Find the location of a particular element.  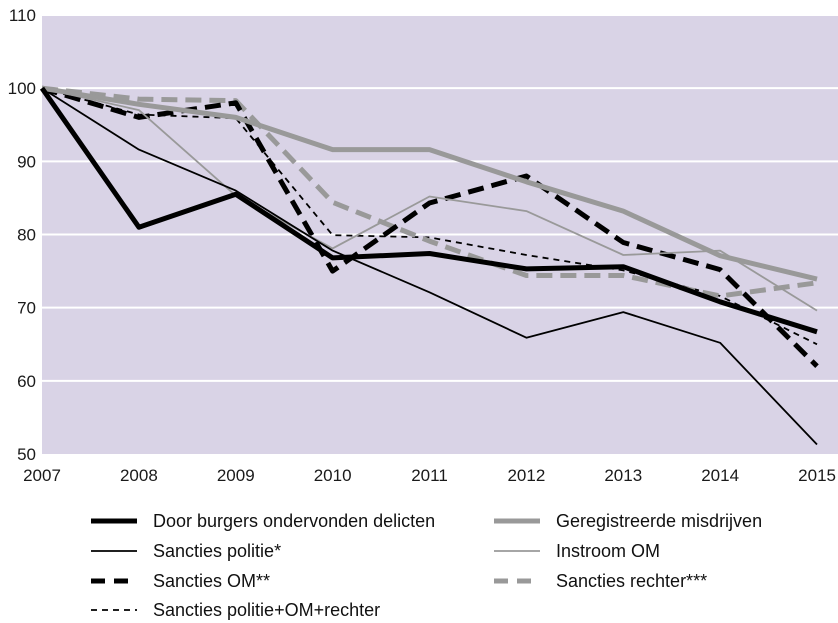

legend-label: Door burgers ondervonden delicten is located at coordinates (294, 521).